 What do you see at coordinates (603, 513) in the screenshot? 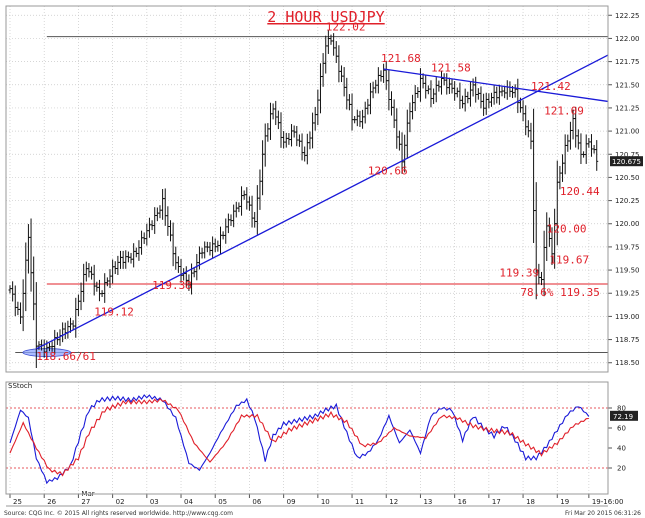
I see `timestamp-footer: Fri Mar 20 2015 06:31:26` at bounding box center [603, 513].